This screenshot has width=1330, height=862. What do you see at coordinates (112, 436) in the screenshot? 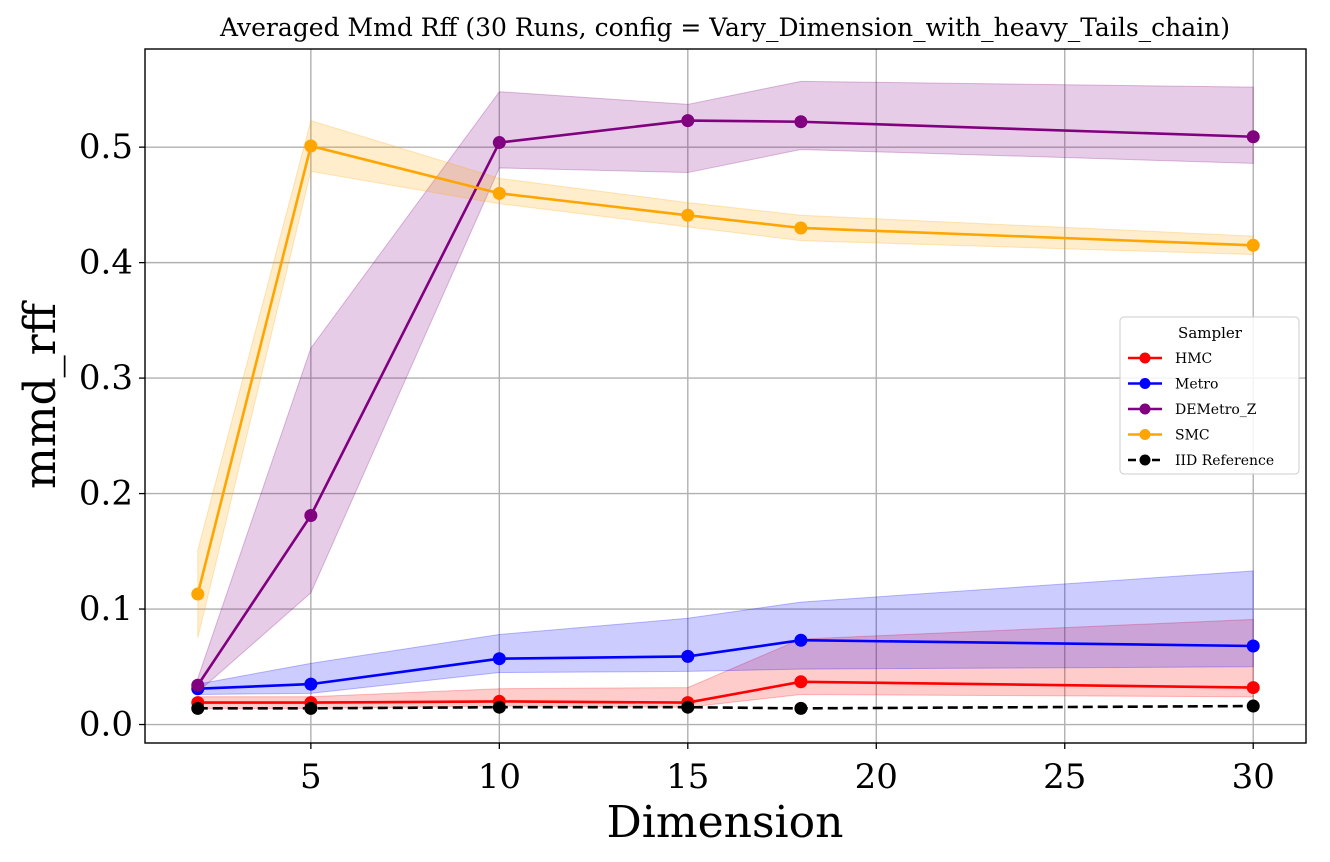
I see `y-axis-ticks: 0.0 0.1 0.2 0.3 0.4 0.5` at bounding box center [112, 436].